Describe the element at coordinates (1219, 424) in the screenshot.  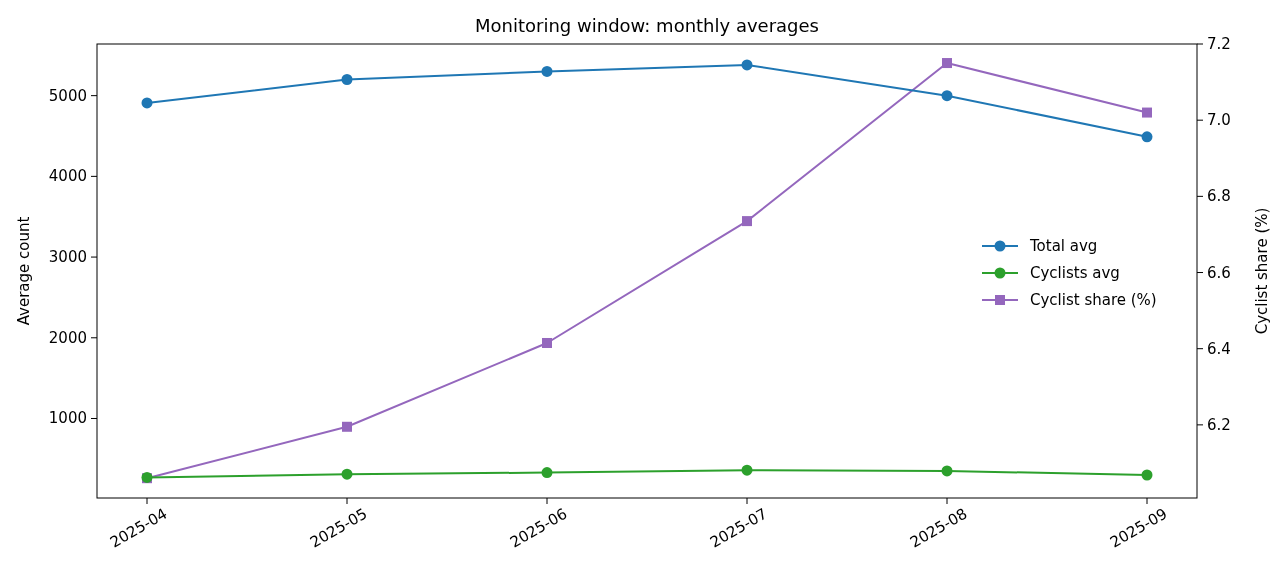
I see `y2-tick-label: 6.2` at that location.